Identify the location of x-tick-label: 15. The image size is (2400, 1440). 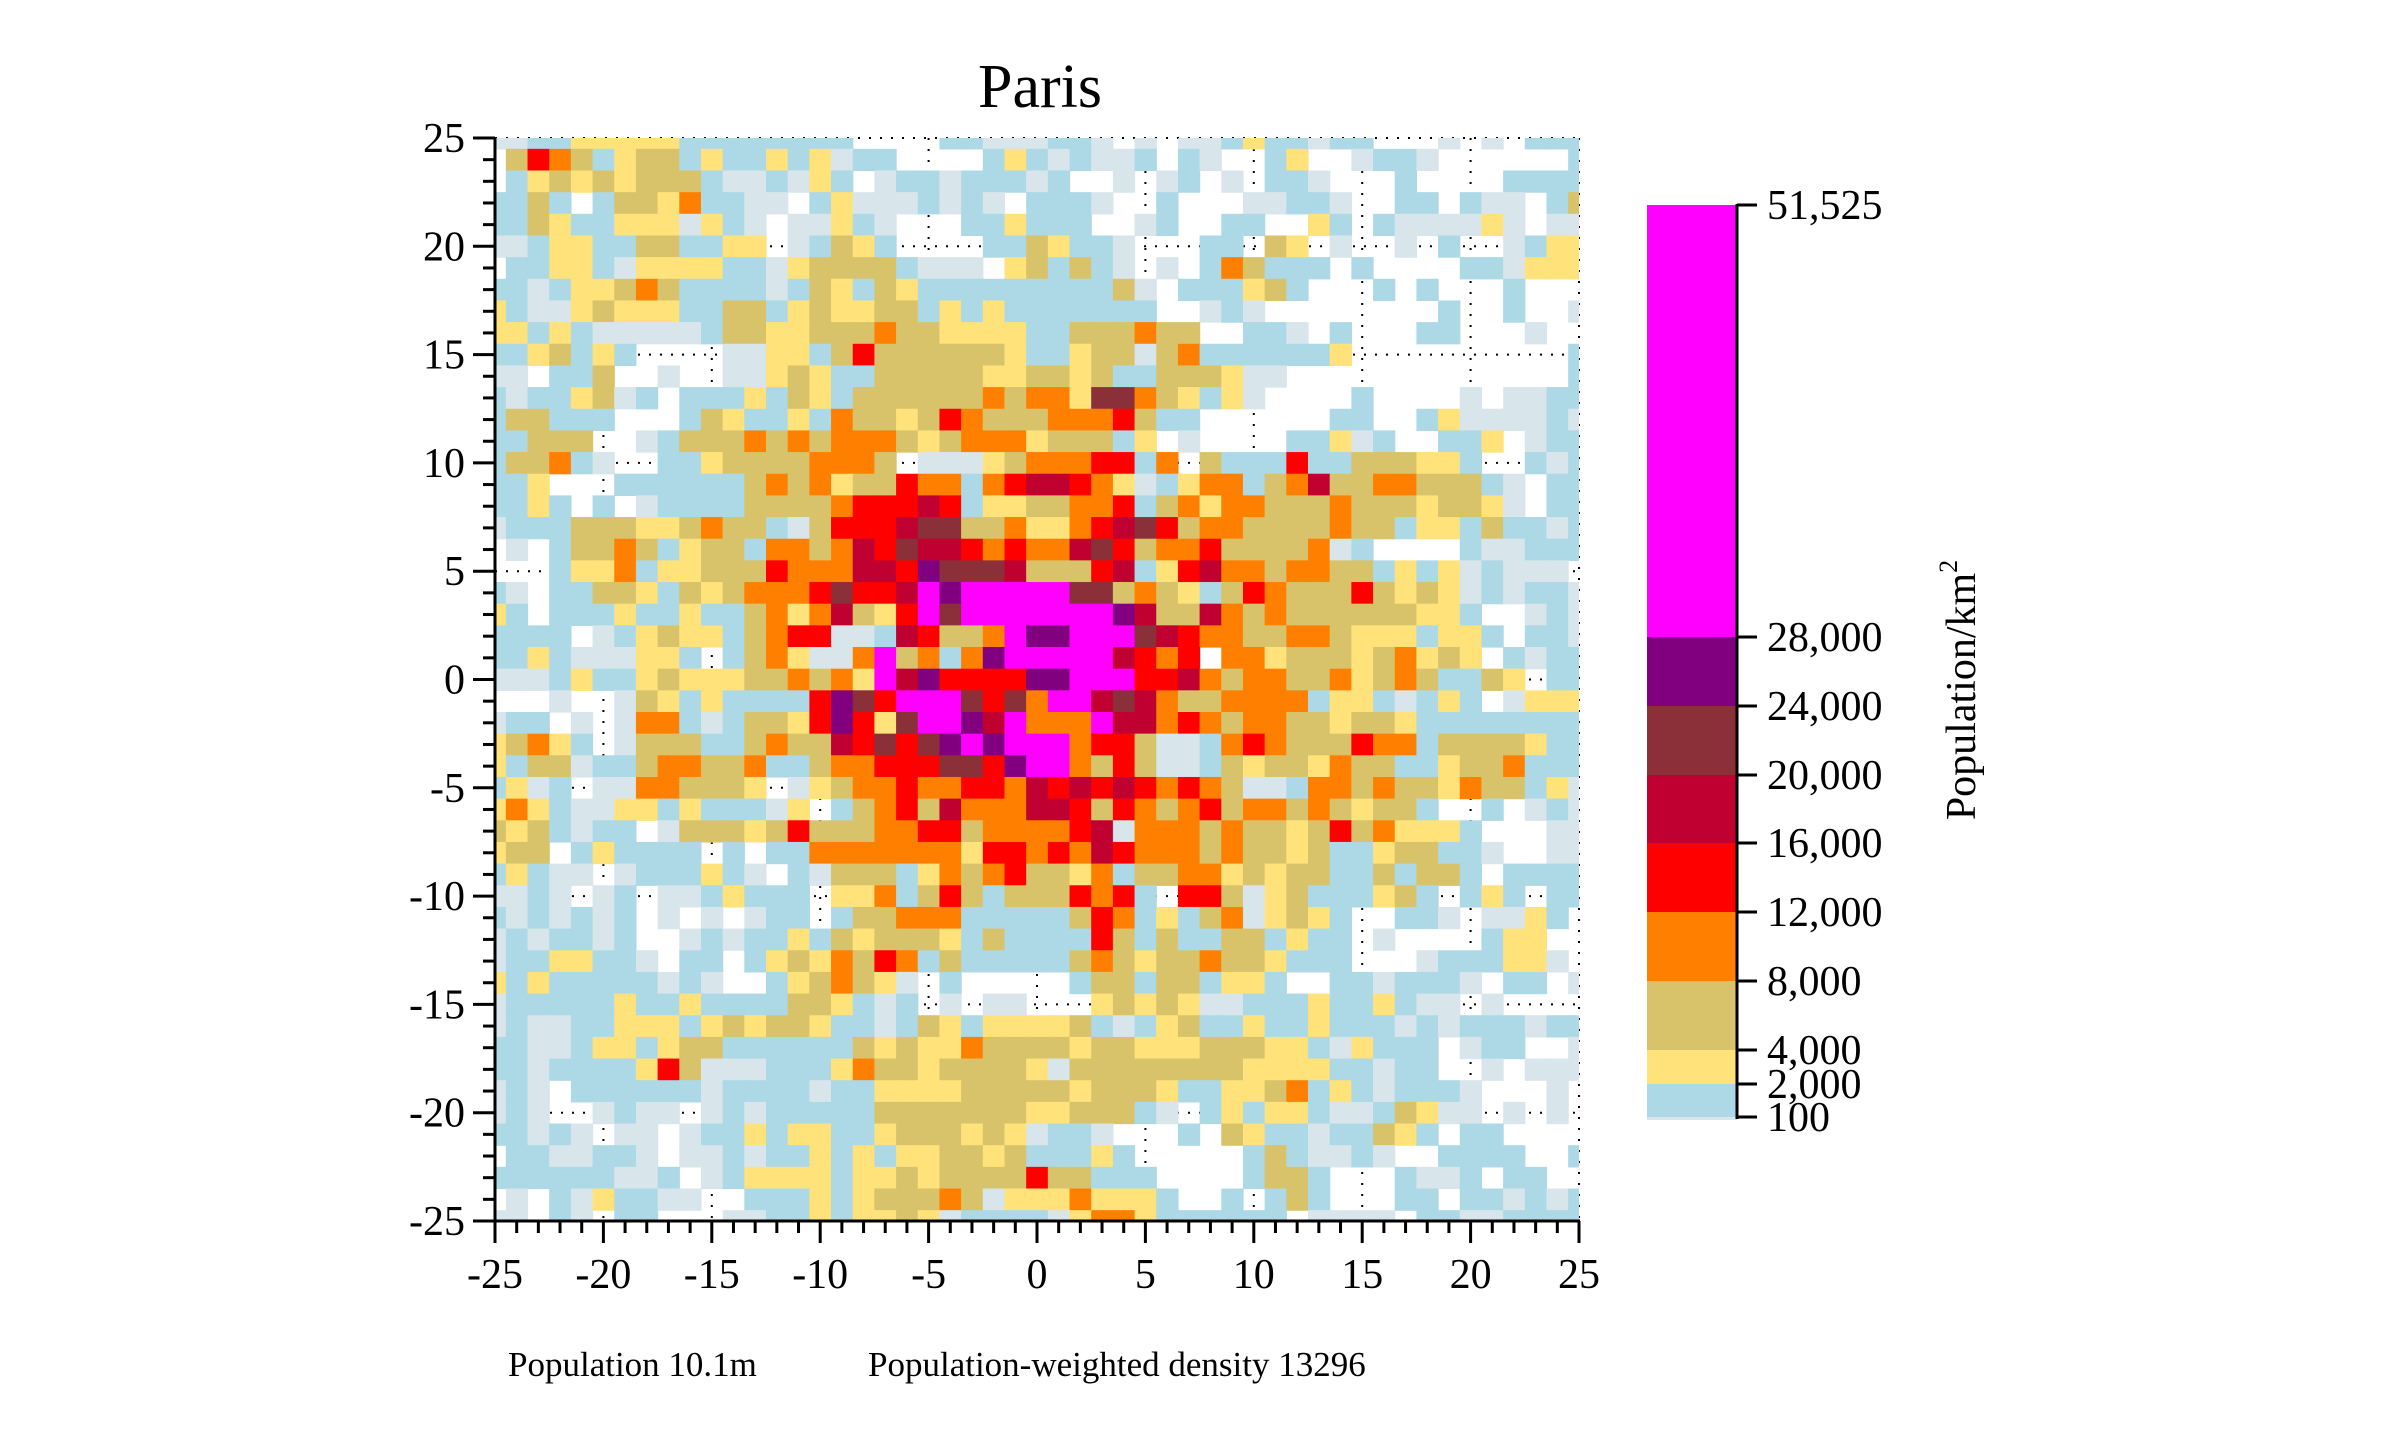
(1362, 1275).